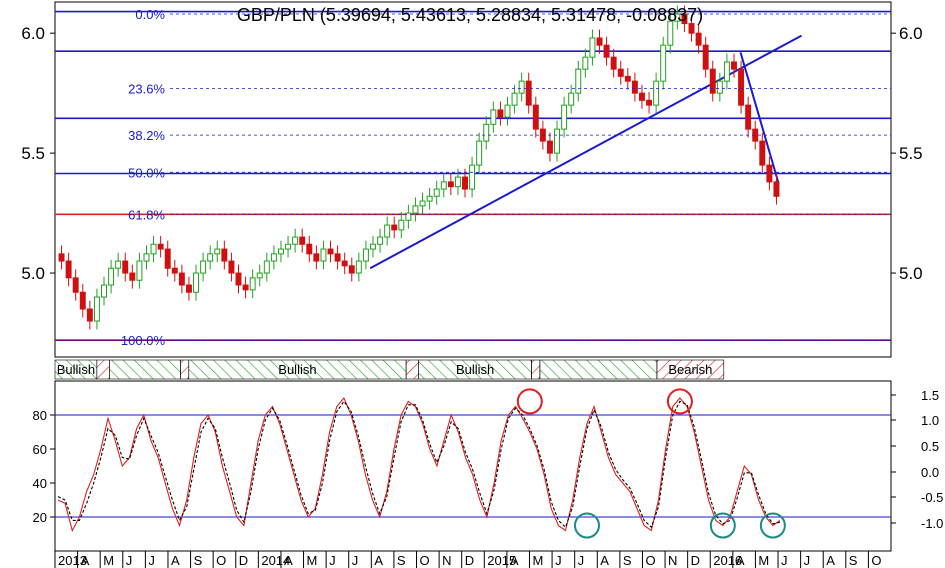 The height and width of the screenshot is (568, 945). Describe the element at coordinates (475, 369) in the screenshot. I see `trend-band-label: Bullish` at that location.